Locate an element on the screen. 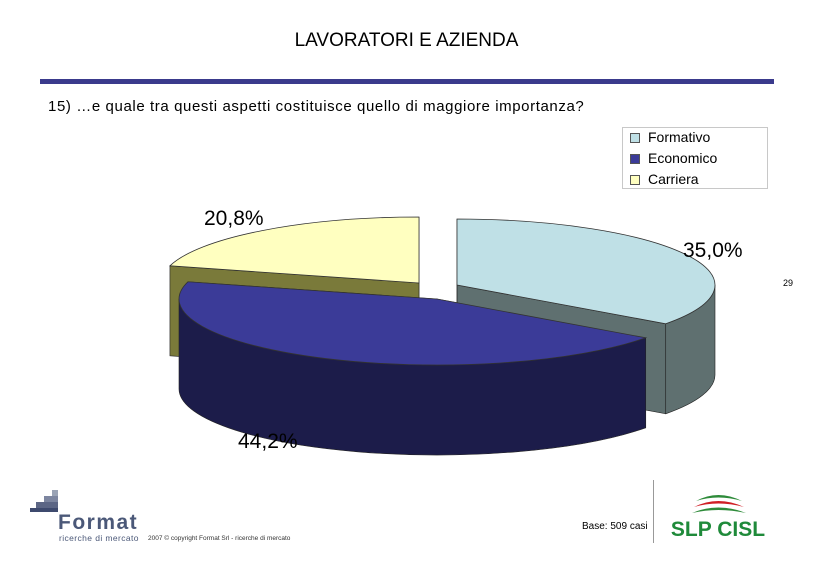 The height and width of the screenshot is (566, 813). format-logo-text: Format is located at coordinates (98, 522).